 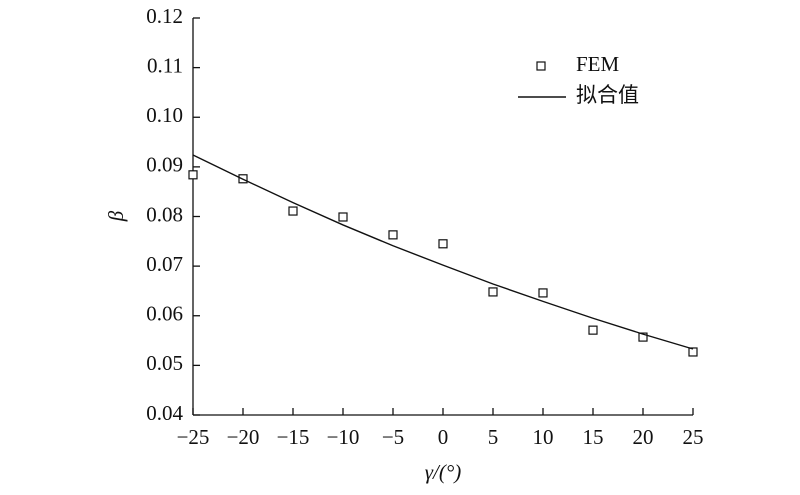 I want to click on legend-marker, so click(x=541, y=66).